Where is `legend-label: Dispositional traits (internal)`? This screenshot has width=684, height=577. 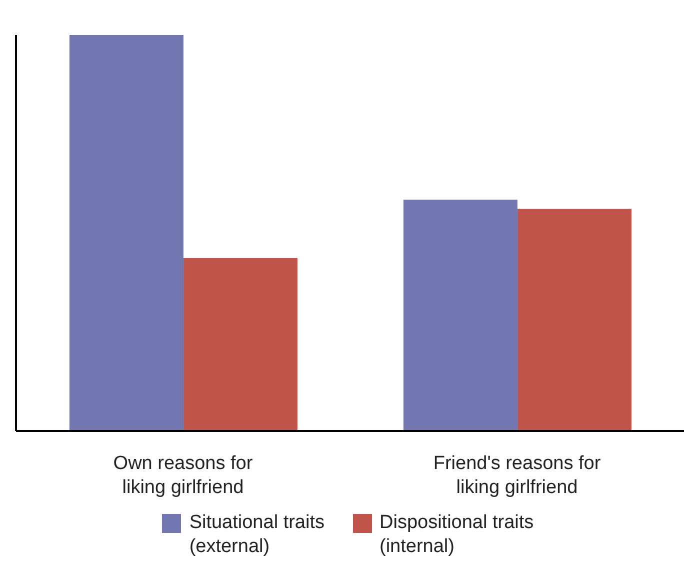
legend-label: Dispositional traits (internal) is located at coordinates (457, 535).